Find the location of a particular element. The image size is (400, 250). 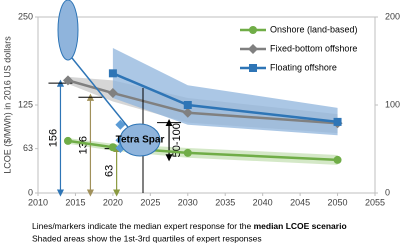

x-tick-label: 2050 is located at coordinates (338, 202).